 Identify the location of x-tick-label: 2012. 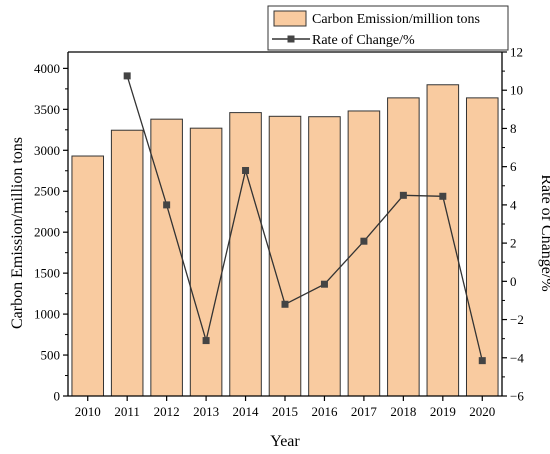
(167, 411).